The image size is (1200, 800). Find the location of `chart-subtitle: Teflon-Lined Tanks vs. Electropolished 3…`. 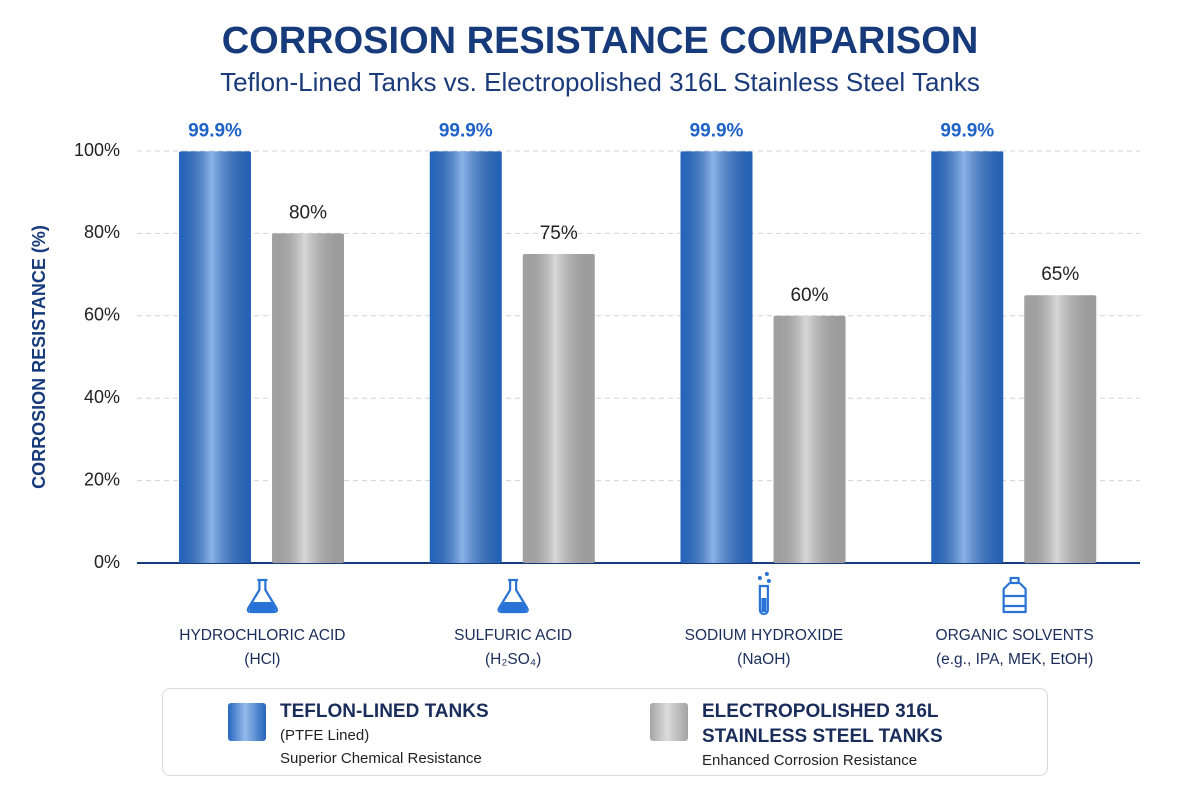

chart-subtitle: Teflon-Lined Tanks vs. Electropolished 3… is located at coordinates (600, 82).